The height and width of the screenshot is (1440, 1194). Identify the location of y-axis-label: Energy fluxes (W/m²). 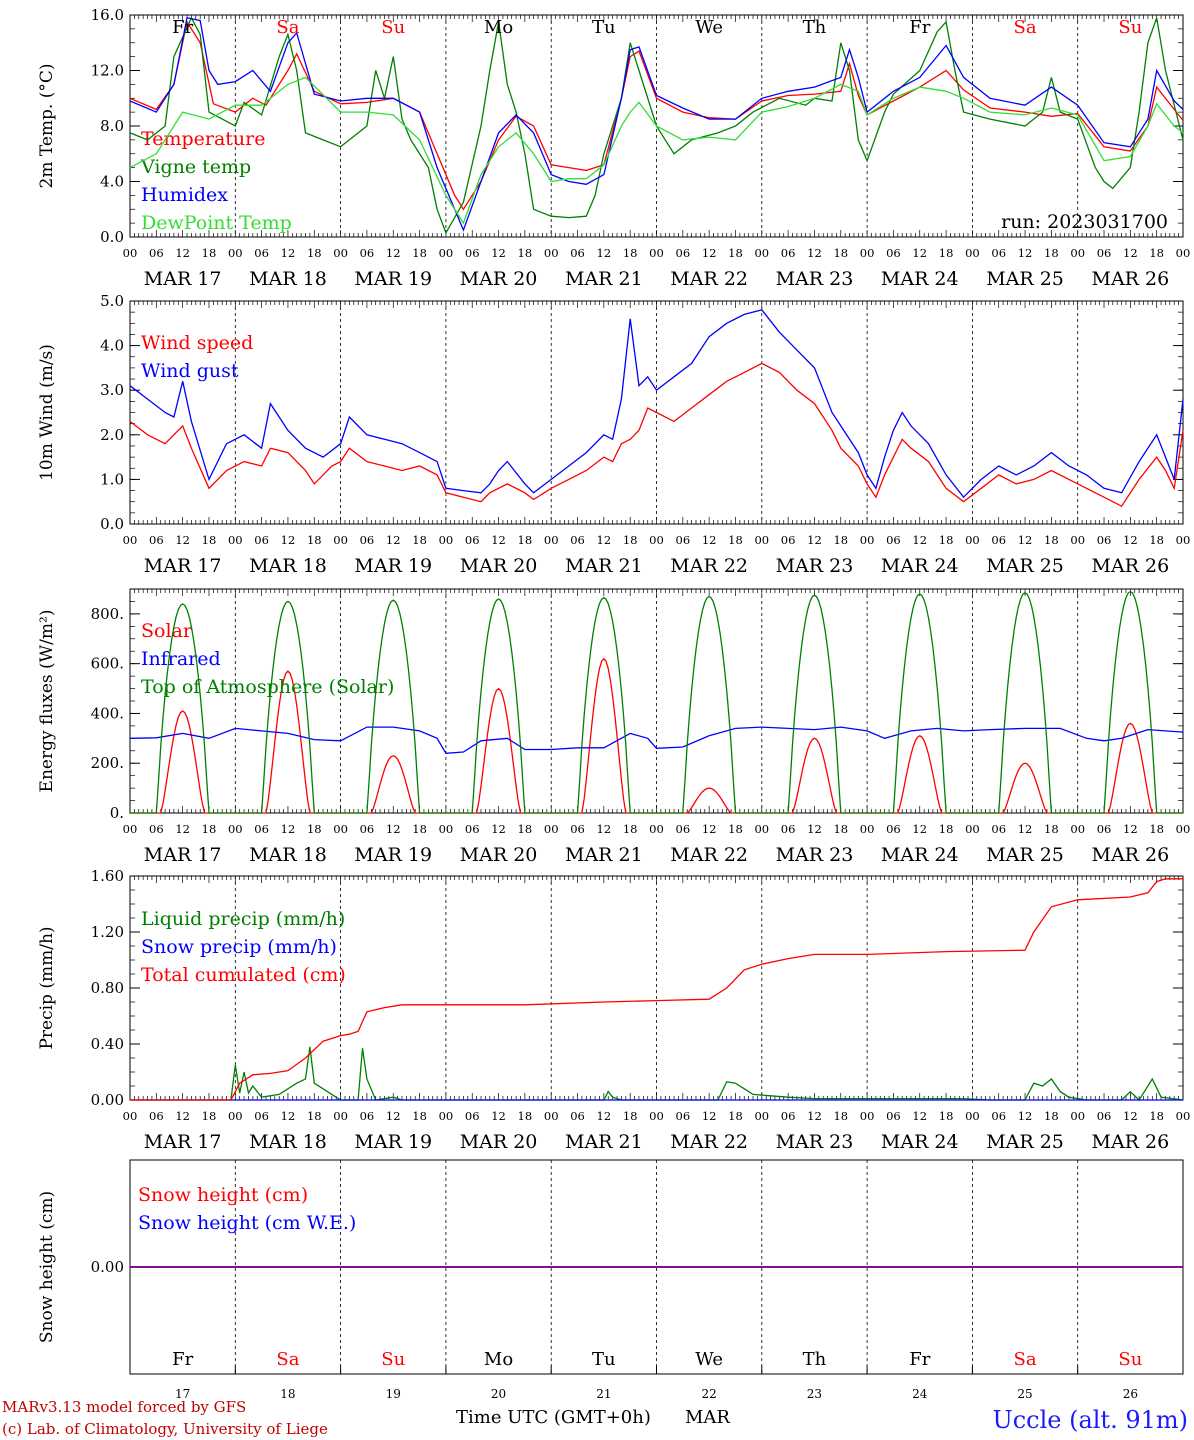
(47, 701).